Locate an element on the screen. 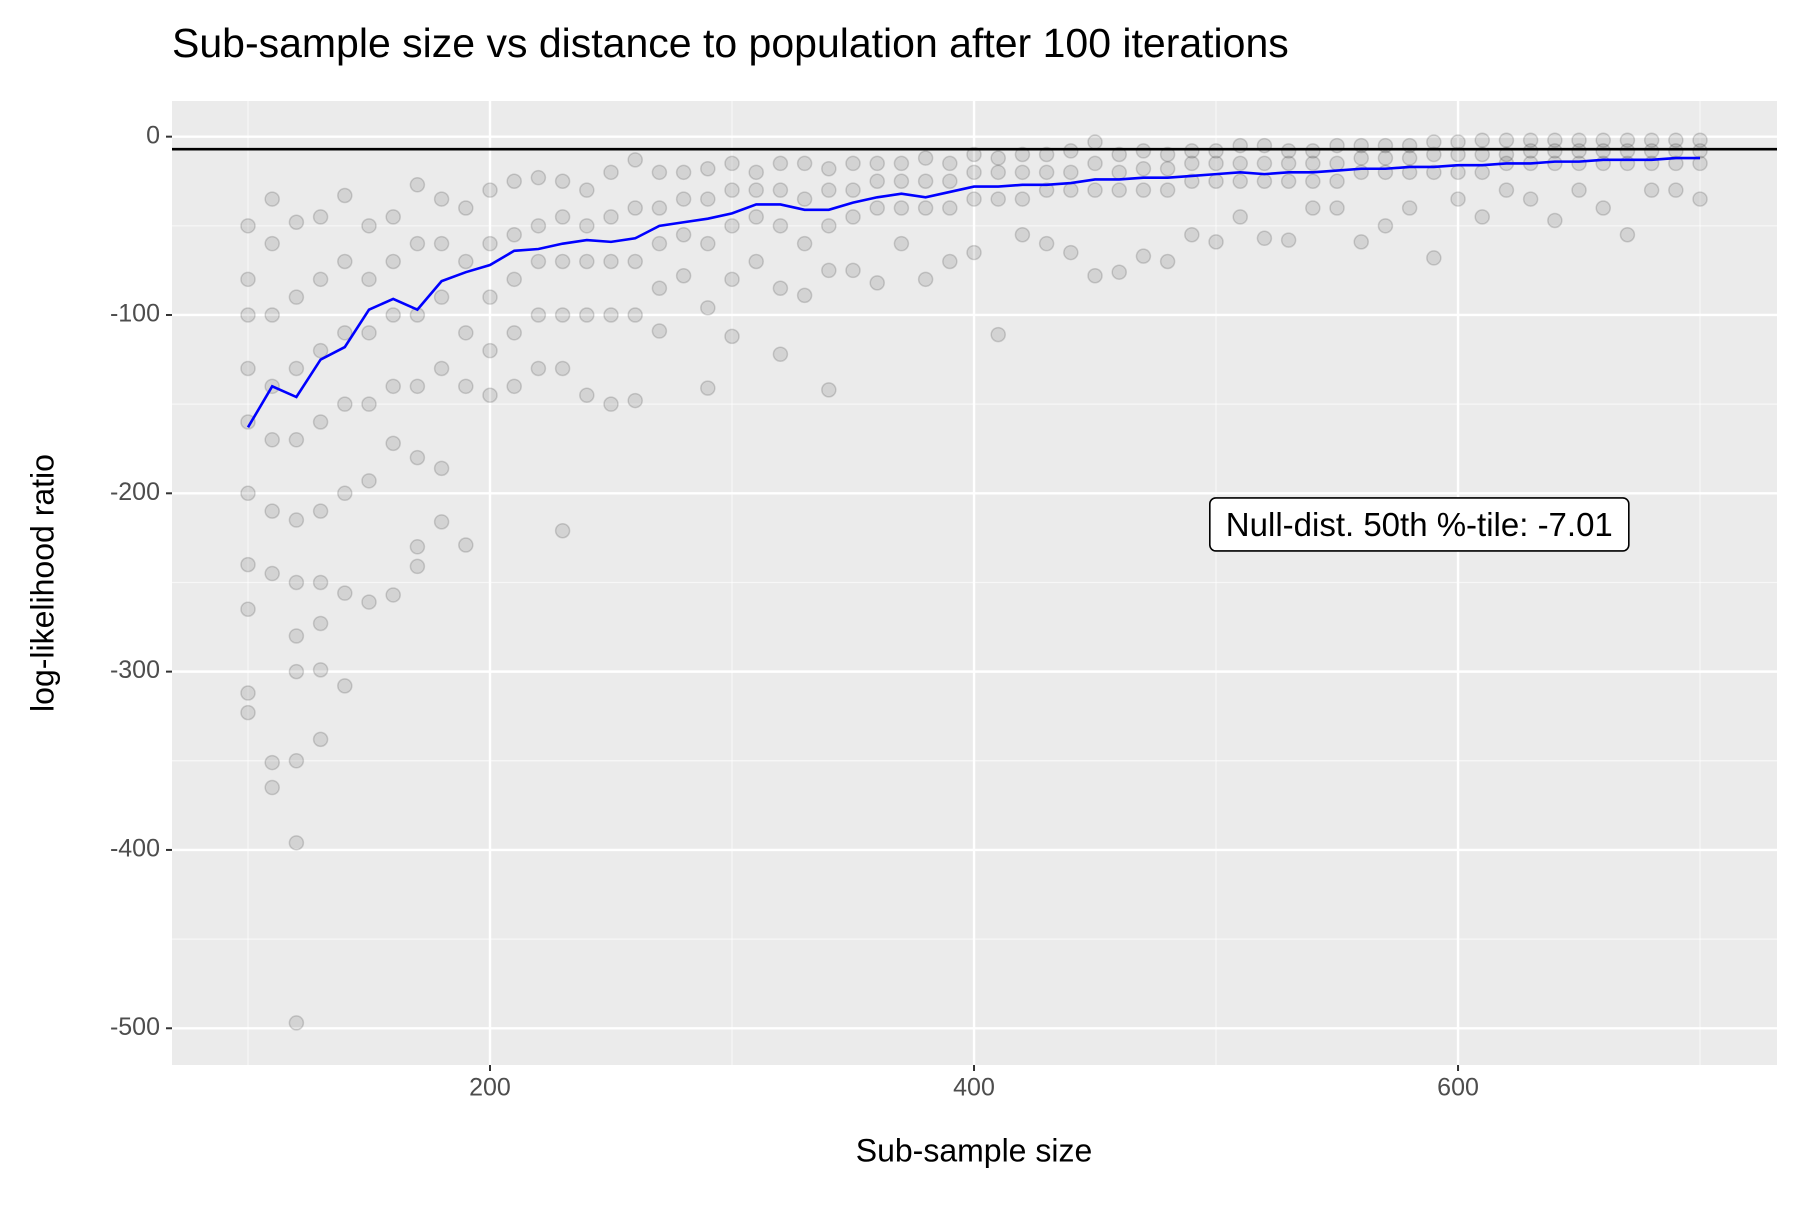  x-tick-label: 400 is located at coordinates (974, 1088).